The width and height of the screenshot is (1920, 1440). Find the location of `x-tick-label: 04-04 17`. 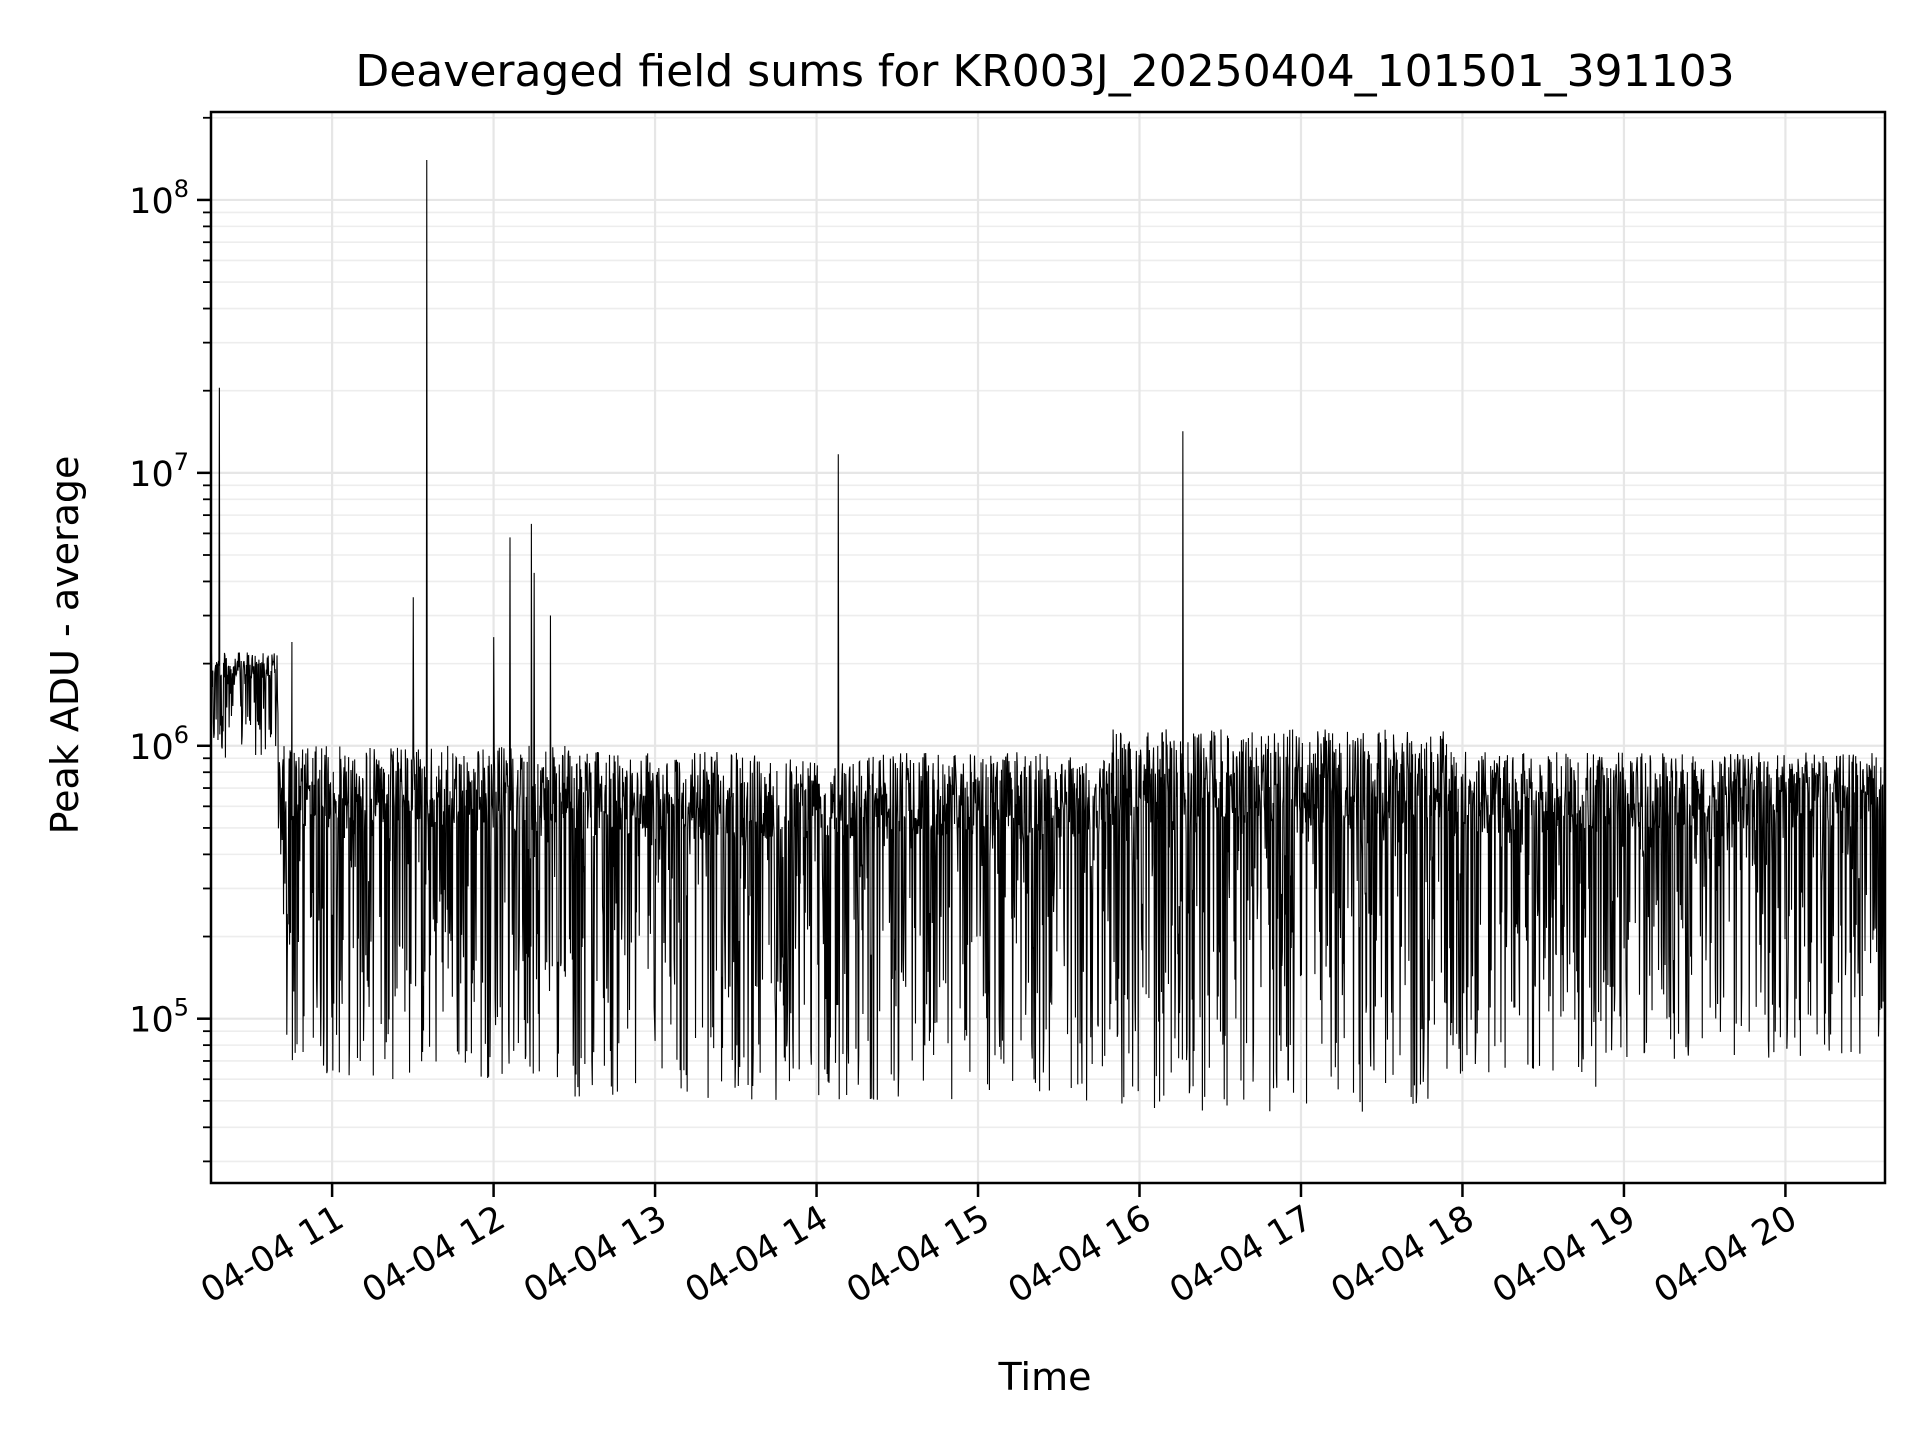

x-tick-label: 04-04 17 is located at coordinates (1241, 1254).